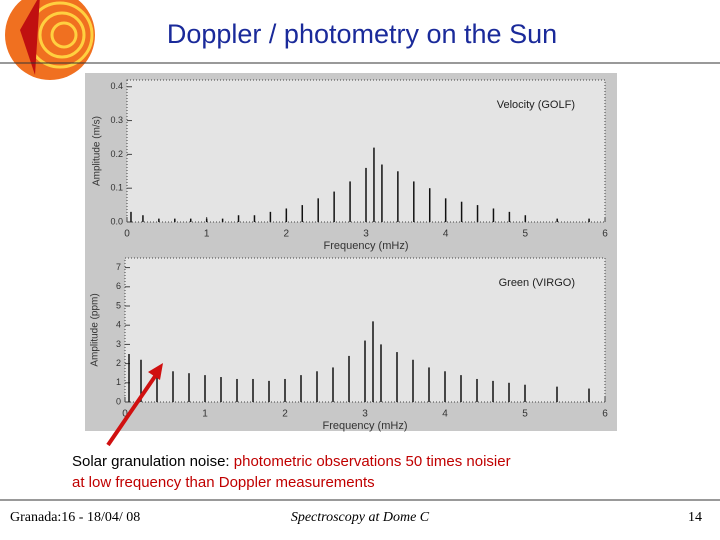  Describe the element at coordinates (118, 382) in the screenshot. I see `y-tick-label: 1` at that location.